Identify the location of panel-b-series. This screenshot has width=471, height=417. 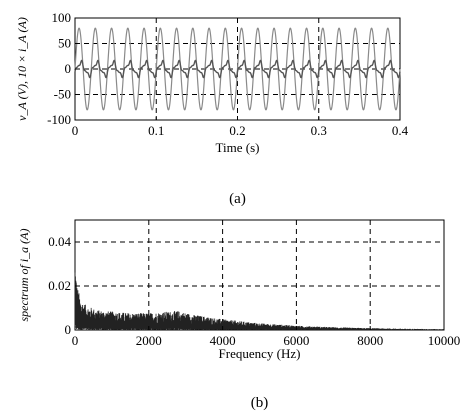
(259, 301).